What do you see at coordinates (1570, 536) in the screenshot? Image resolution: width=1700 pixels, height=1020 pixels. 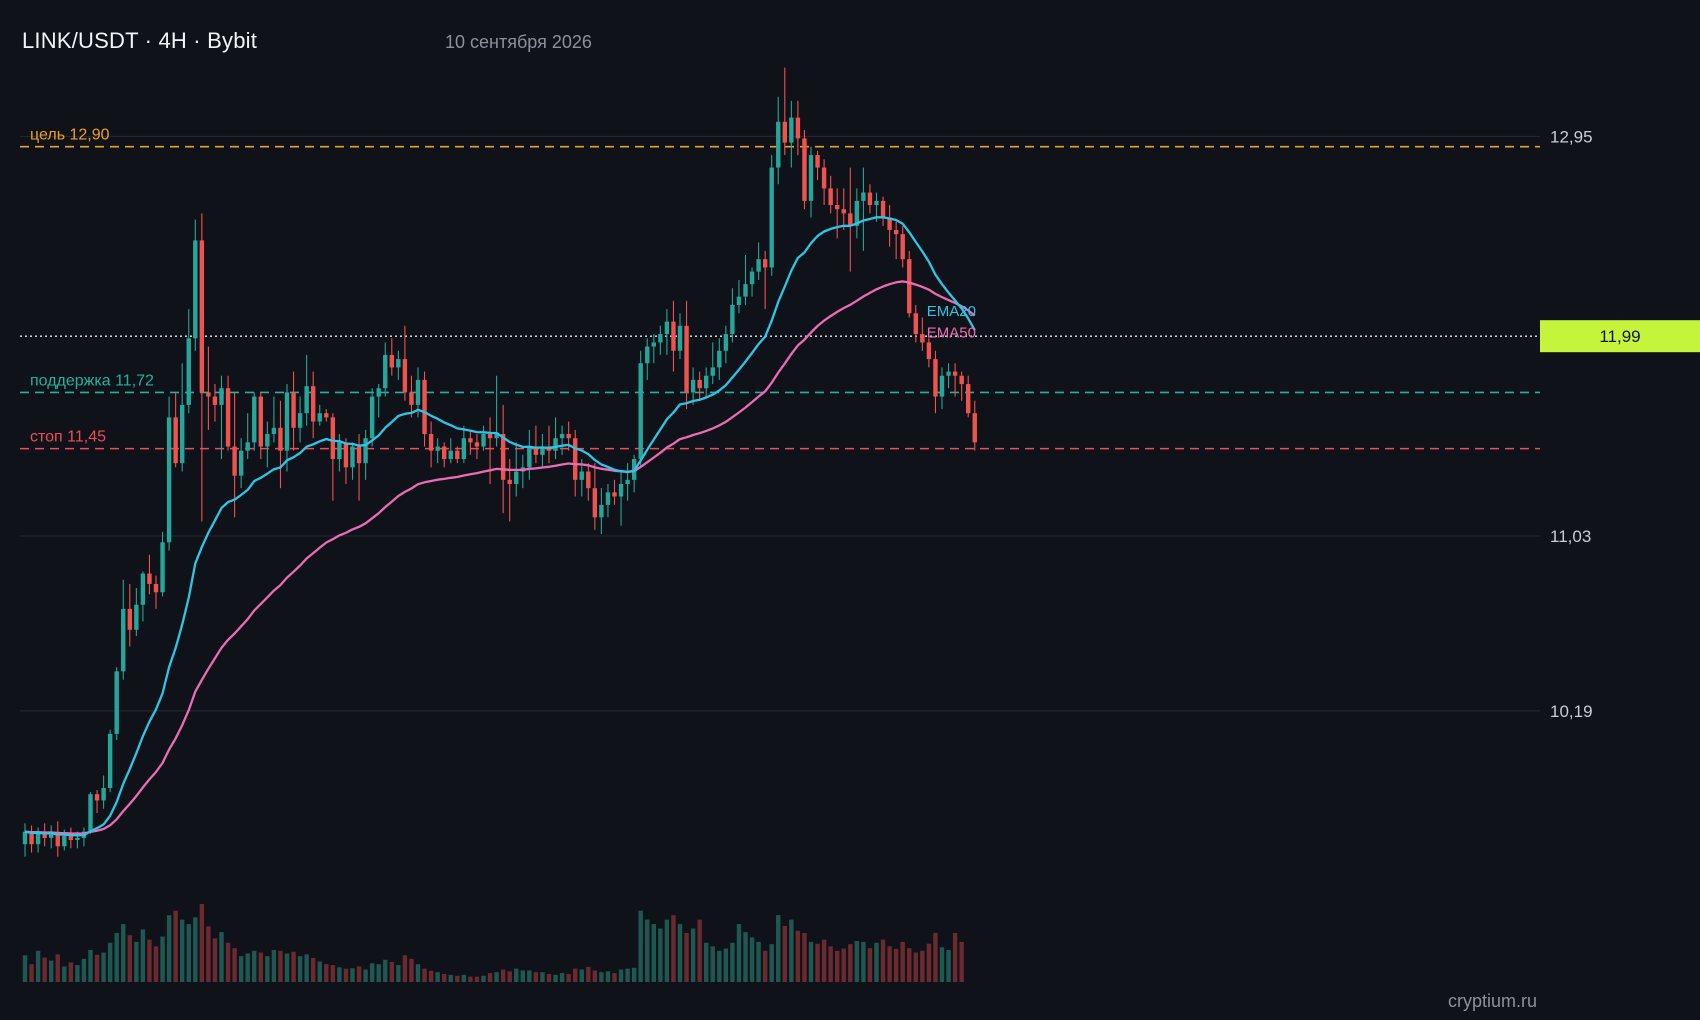 I see `y-tick-label: 11,03` at bounding box center [1570, 536].